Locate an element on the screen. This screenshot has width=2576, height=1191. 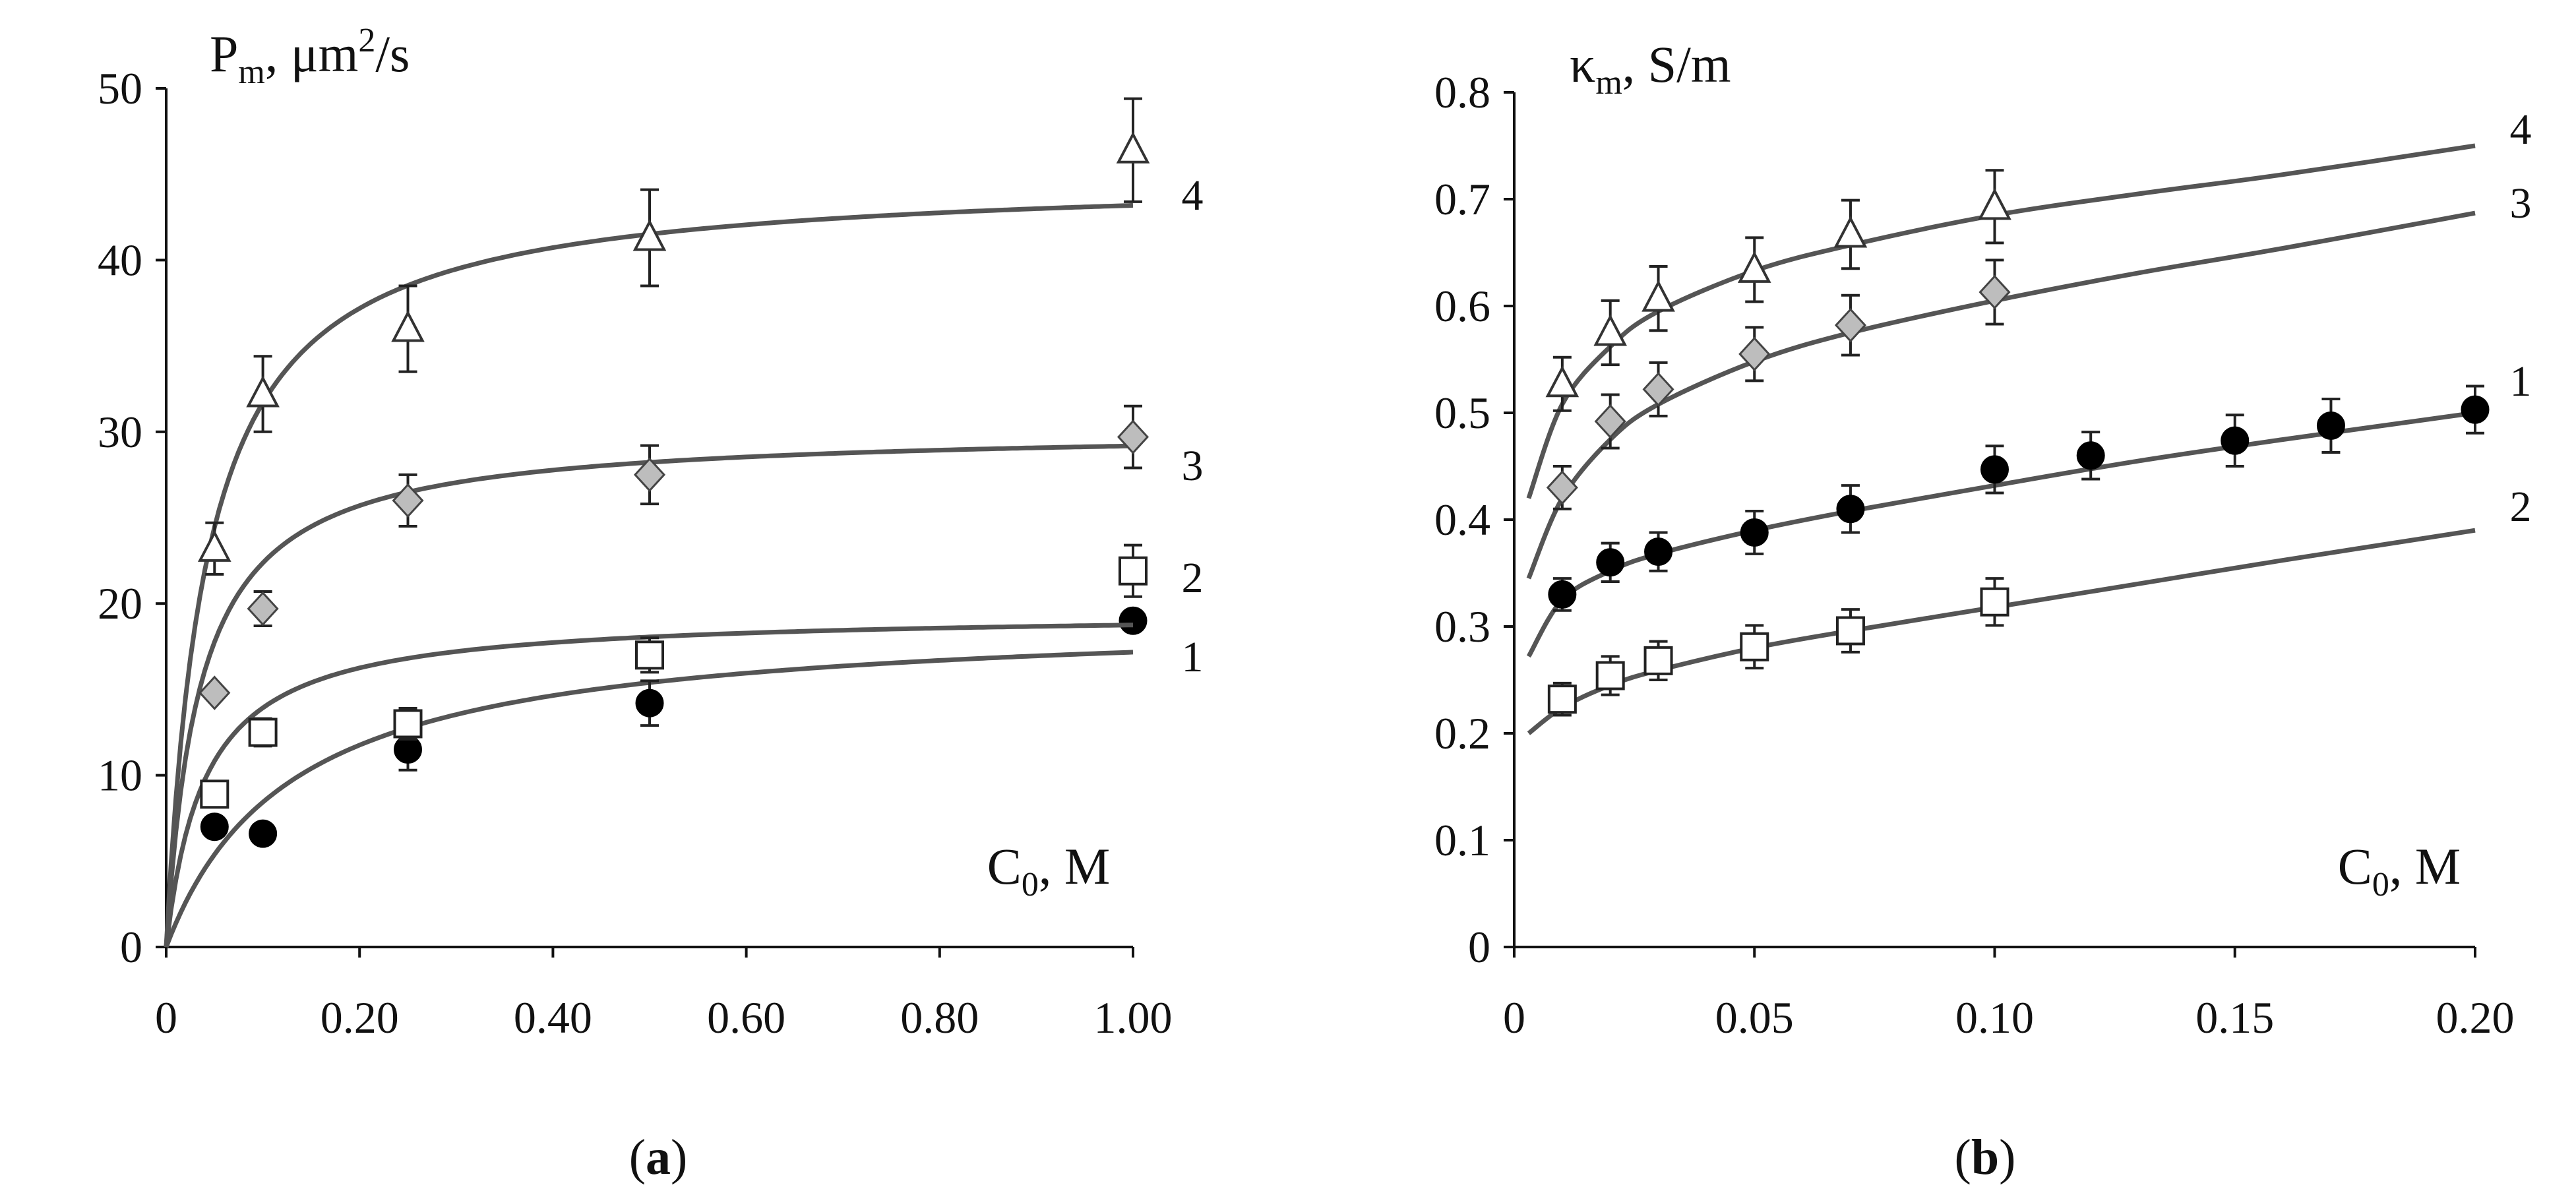
y-tick-label: 30 is located at coordinates (120, 432).